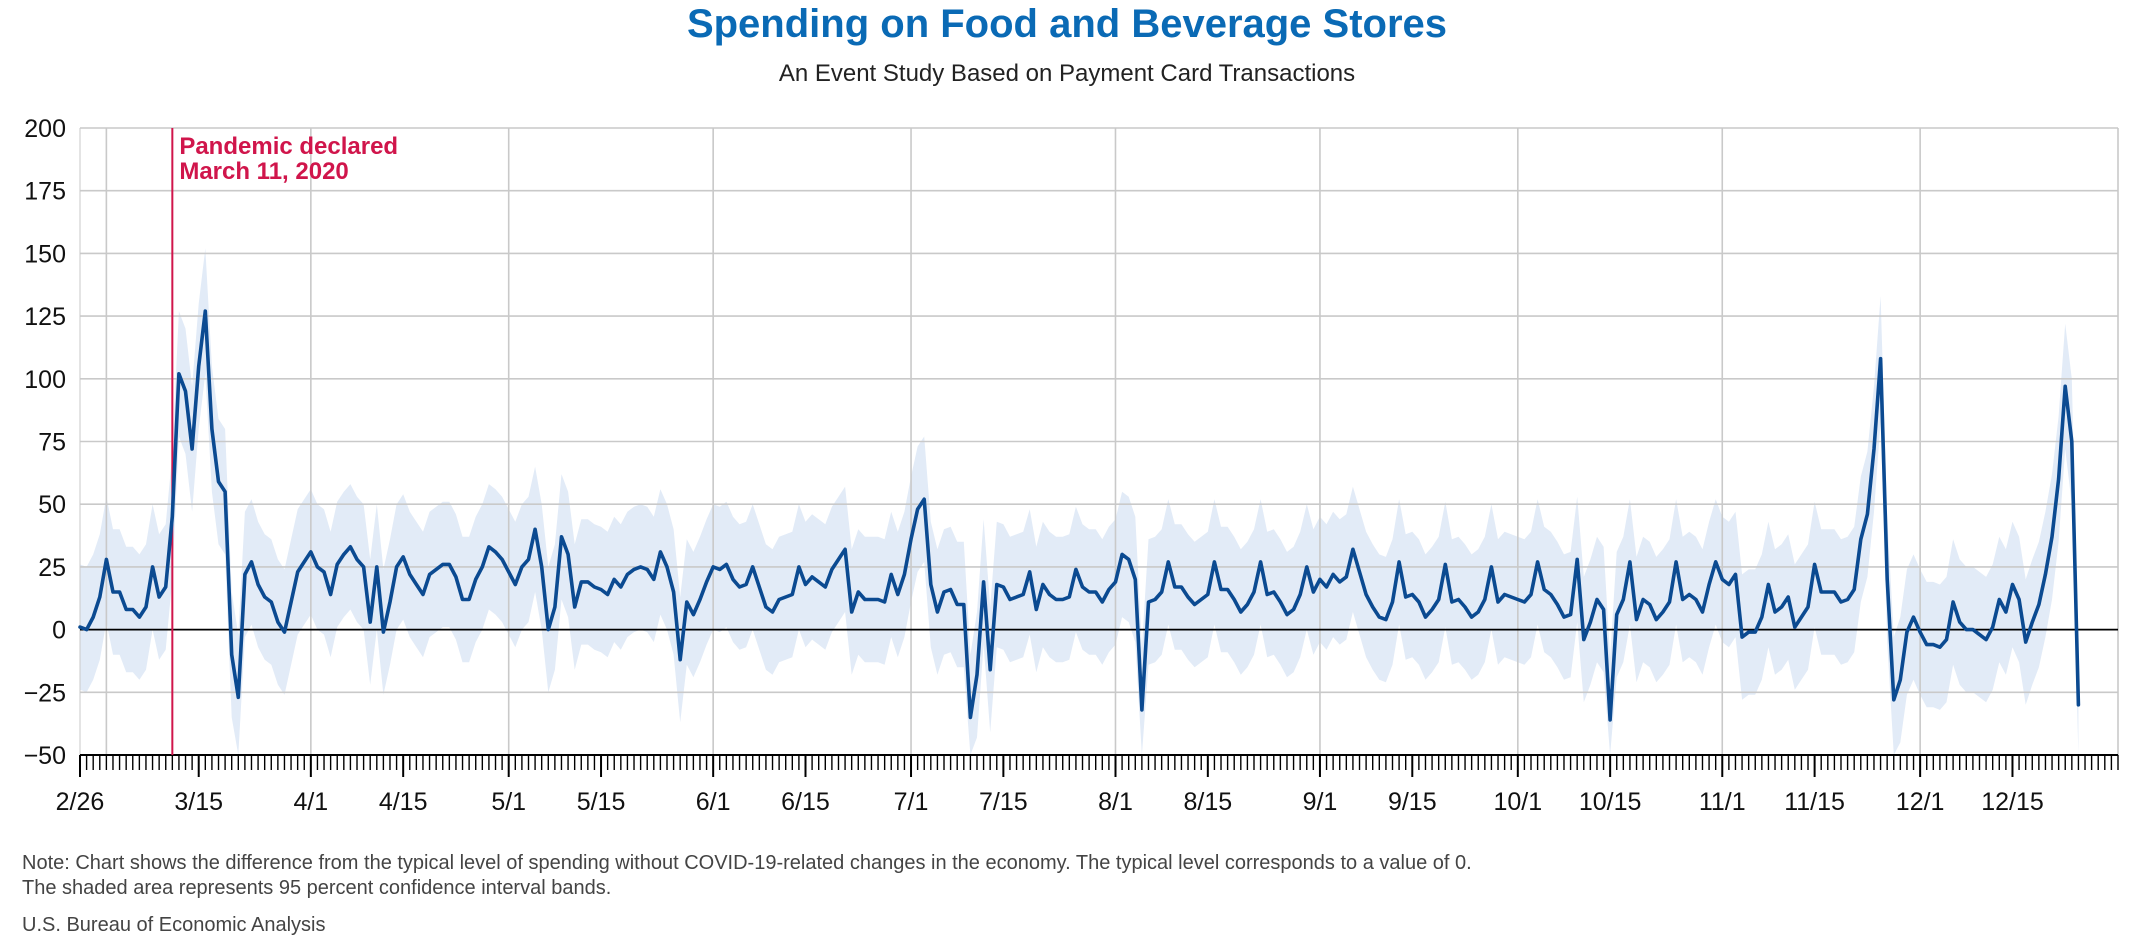  What do you see at coordinates (288, 146) in the screenshot?
I see `event-annotation-line-1: Pandemic declared` at bounding box center [288, 146].